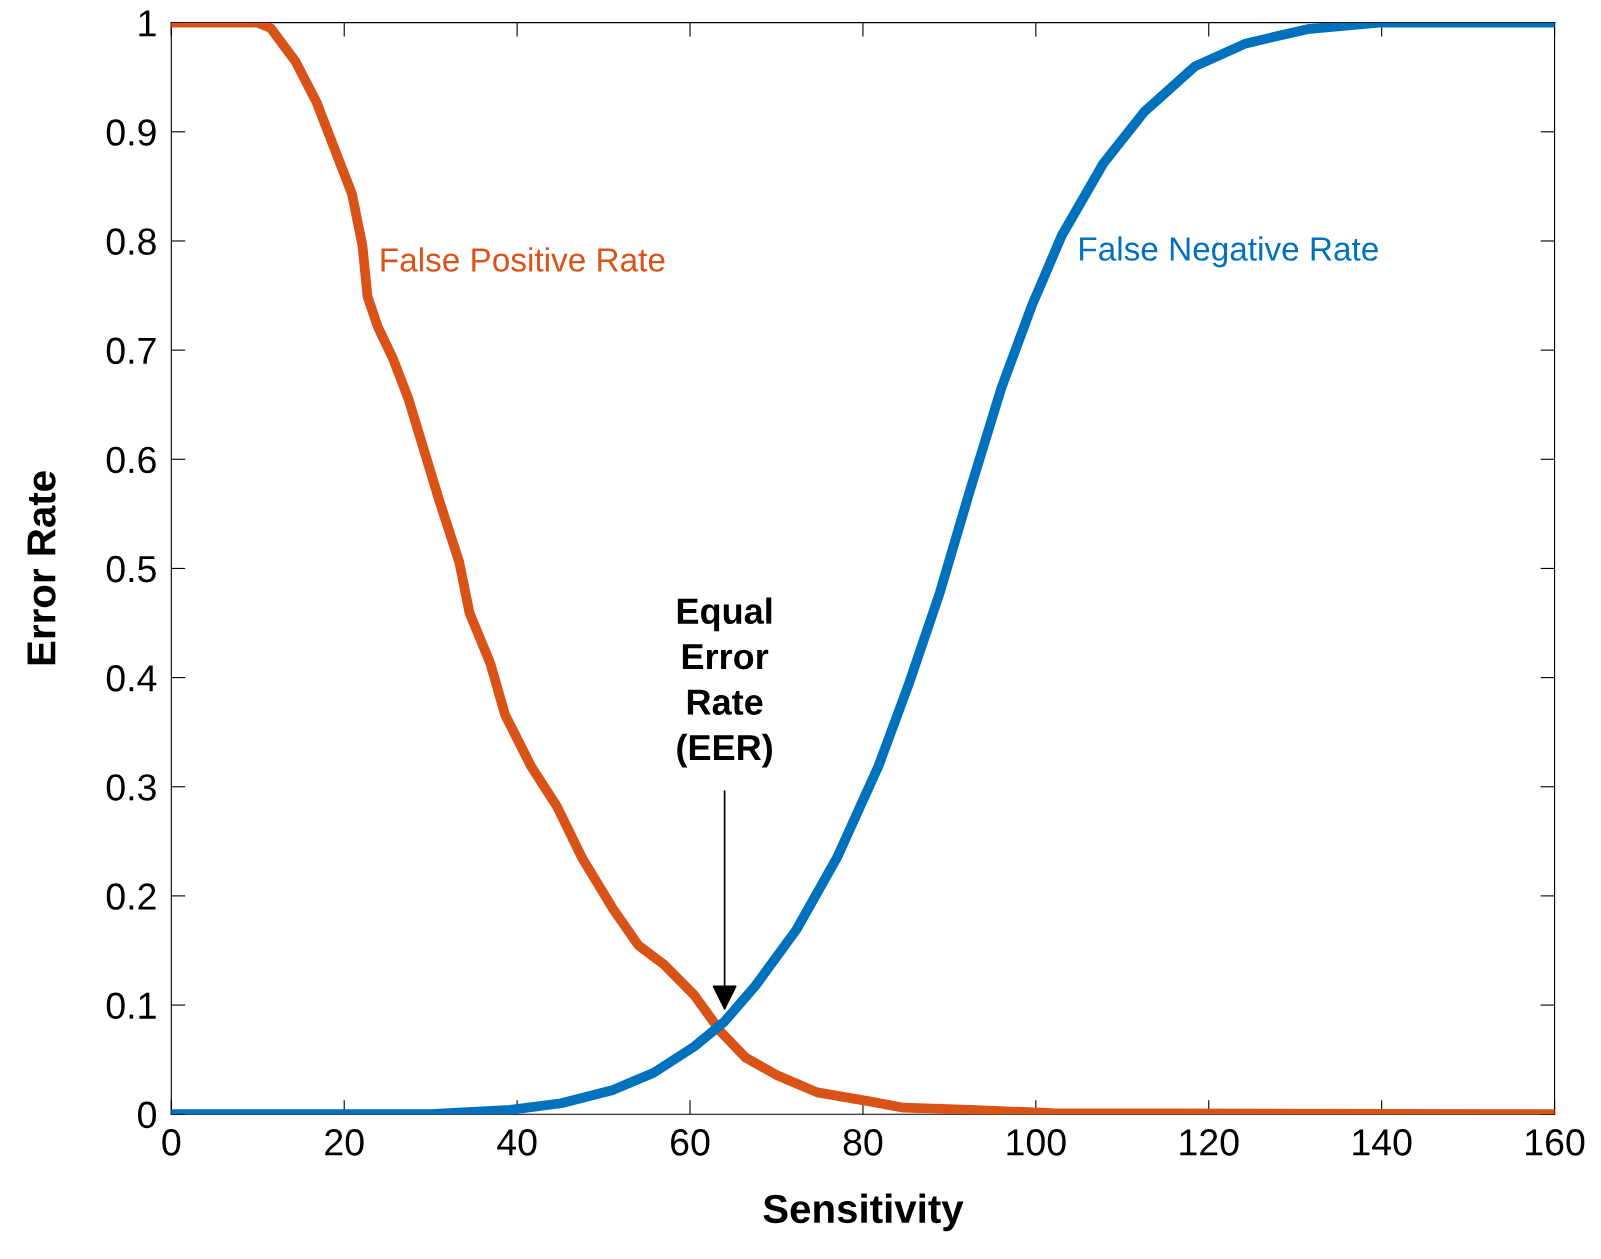 The image size is (1601, 1259). What do you see at coordinates (344, 1142) in the screenshot?
I see `x-tick-label: 20` at bounding box center [344, 1142].